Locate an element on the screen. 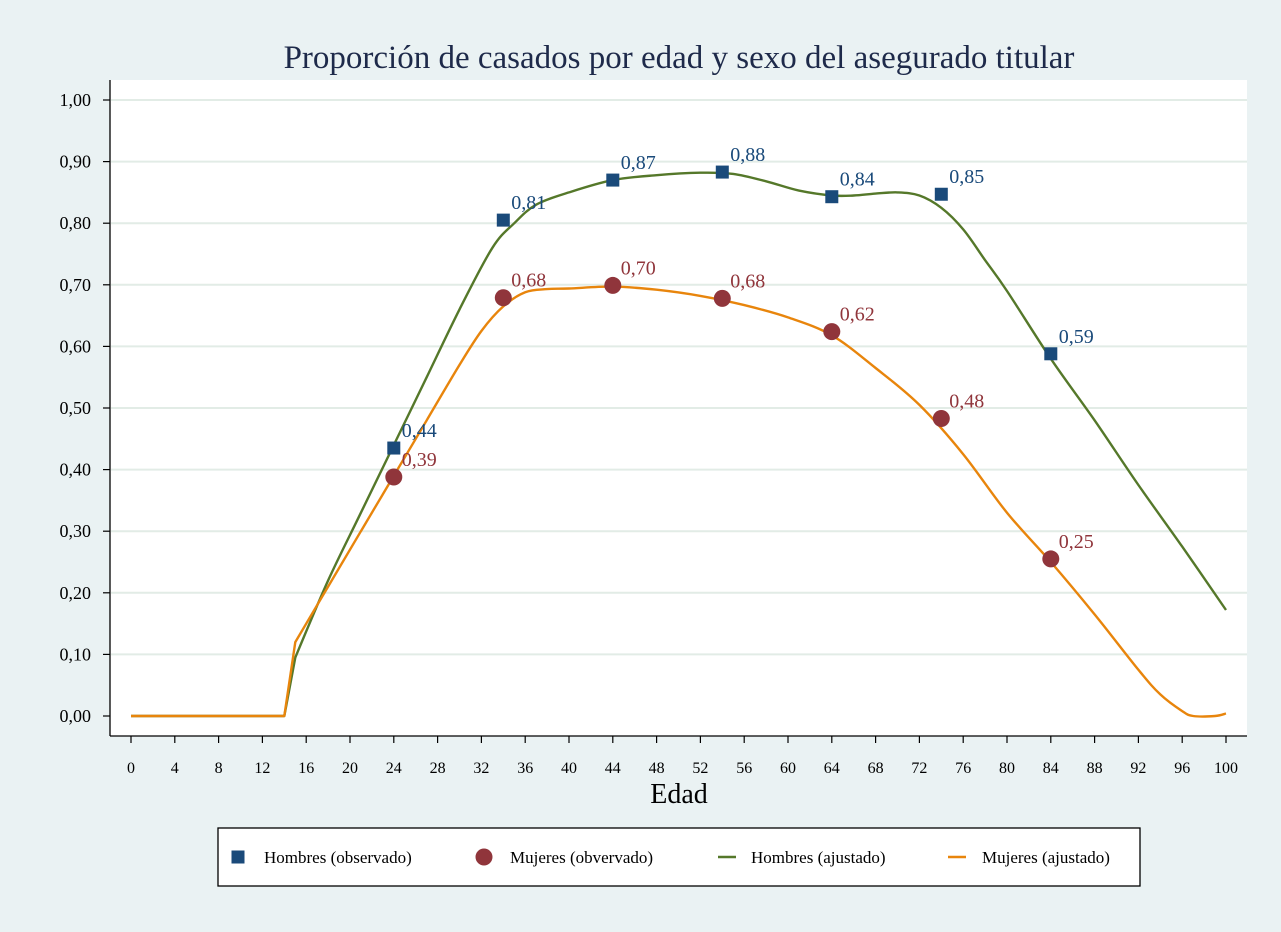 This screenshot has height=932, width=1281. x-tick-label: 100 is located at coordinates (1226, 768).